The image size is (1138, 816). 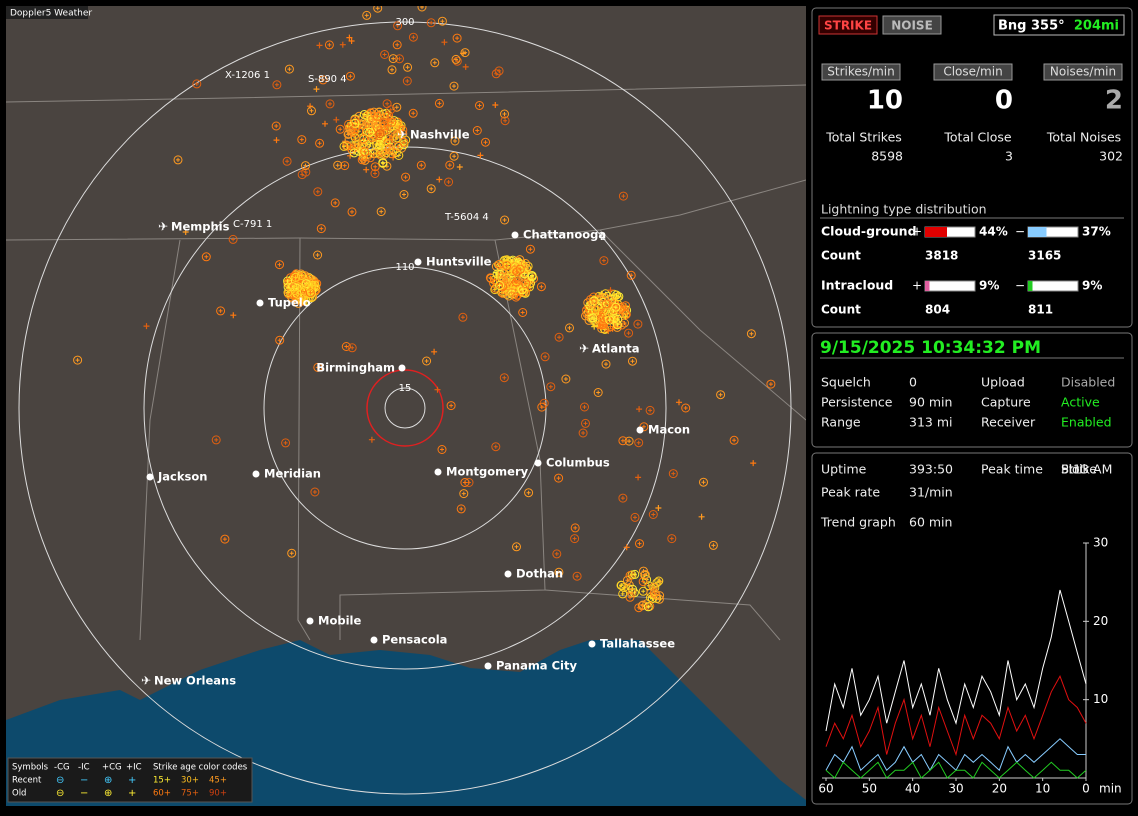 What do you see at coordinates (190, 794) in the screenshot?
I see `legend-age: 75+` at bounding box center [190, 794].